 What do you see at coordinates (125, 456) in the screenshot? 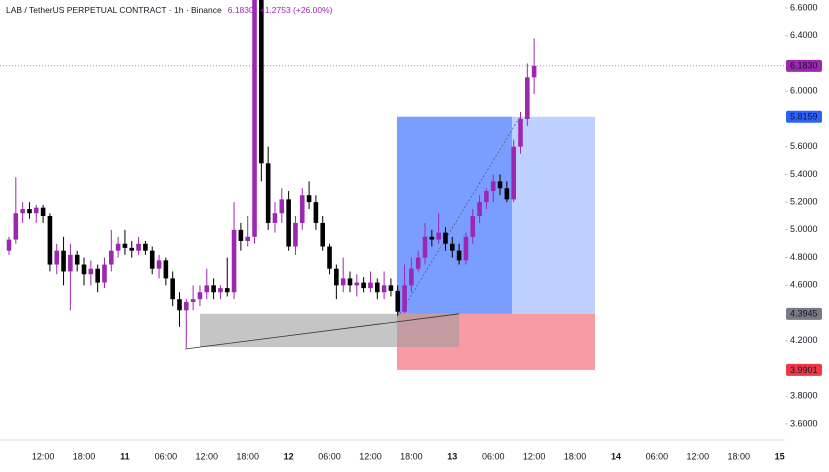
I see `x-tick-label: 11` at bounding box center [125, 456].